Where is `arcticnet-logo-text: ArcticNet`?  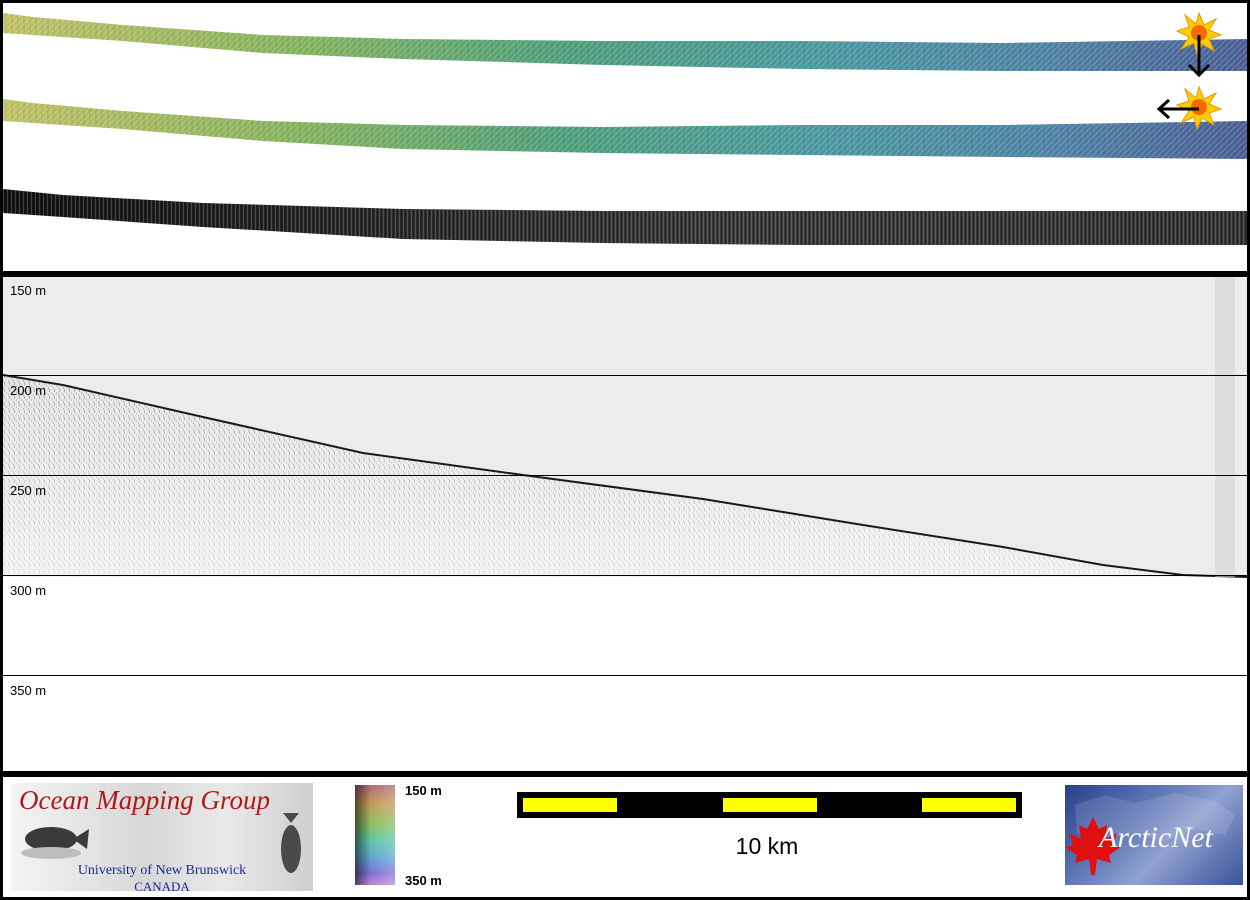
arcticnet-logo-text: ArcticNet is located at coordinates (1156, 837).